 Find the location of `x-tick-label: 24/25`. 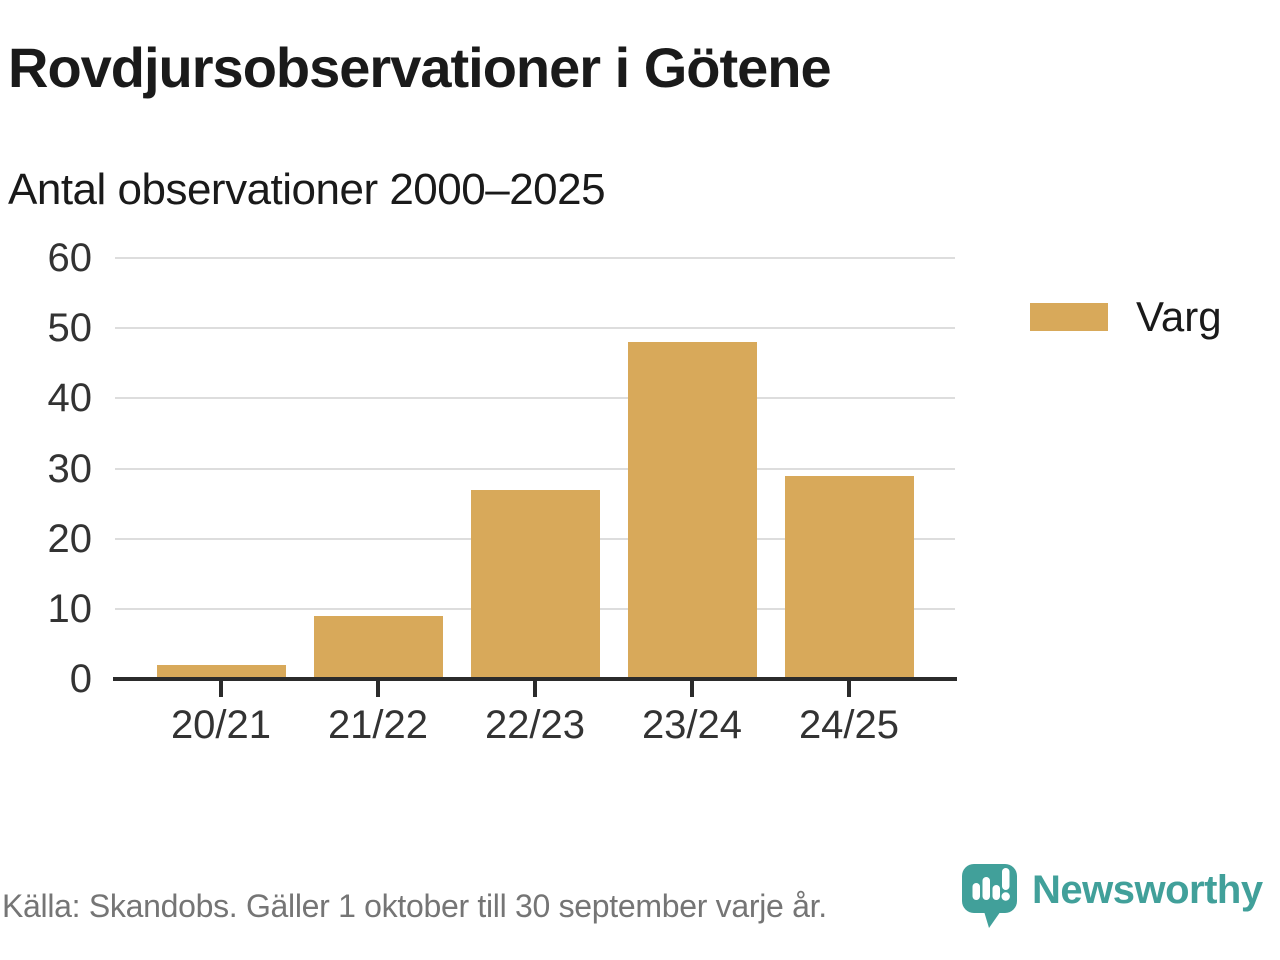

x-tick-label: 24/25 is located at coordinates (849, 725).